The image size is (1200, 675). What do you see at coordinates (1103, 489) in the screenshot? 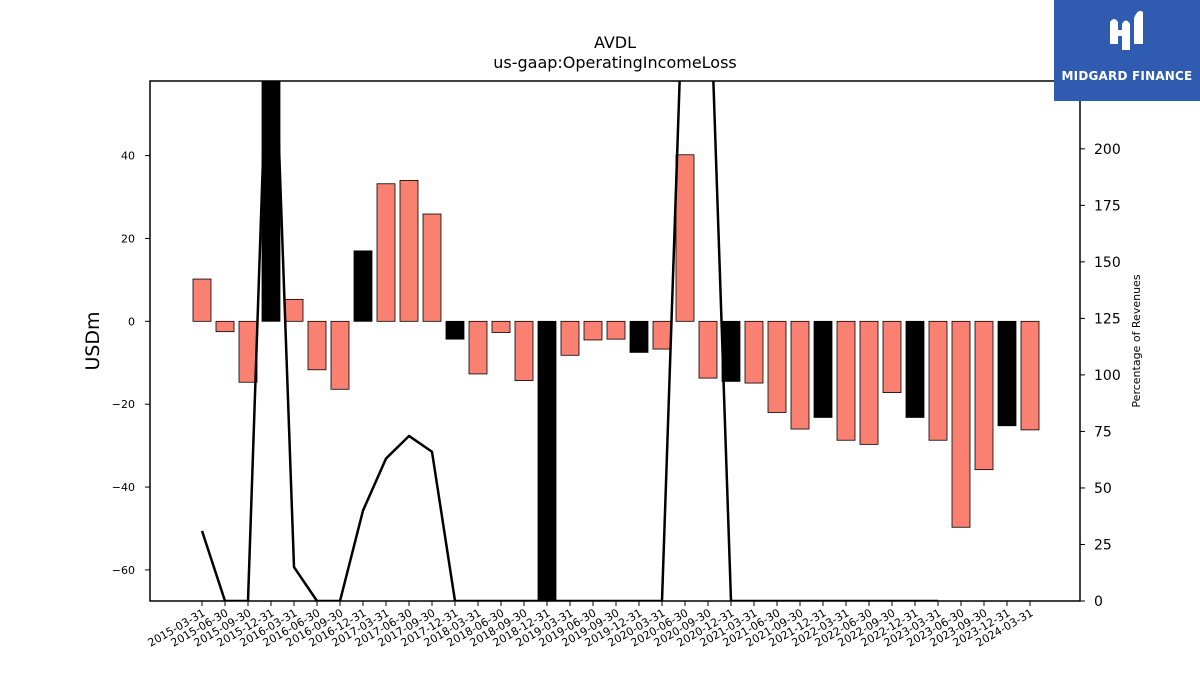
I see `y2-tick-label: 50` at bounding box center [1103, 489].